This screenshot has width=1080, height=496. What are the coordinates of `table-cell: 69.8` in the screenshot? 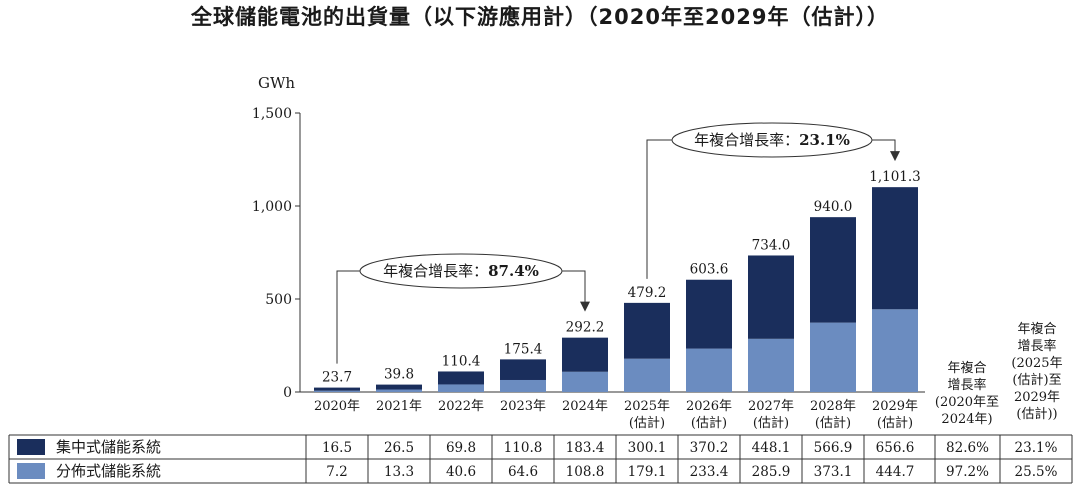 It's located at (461, 448).